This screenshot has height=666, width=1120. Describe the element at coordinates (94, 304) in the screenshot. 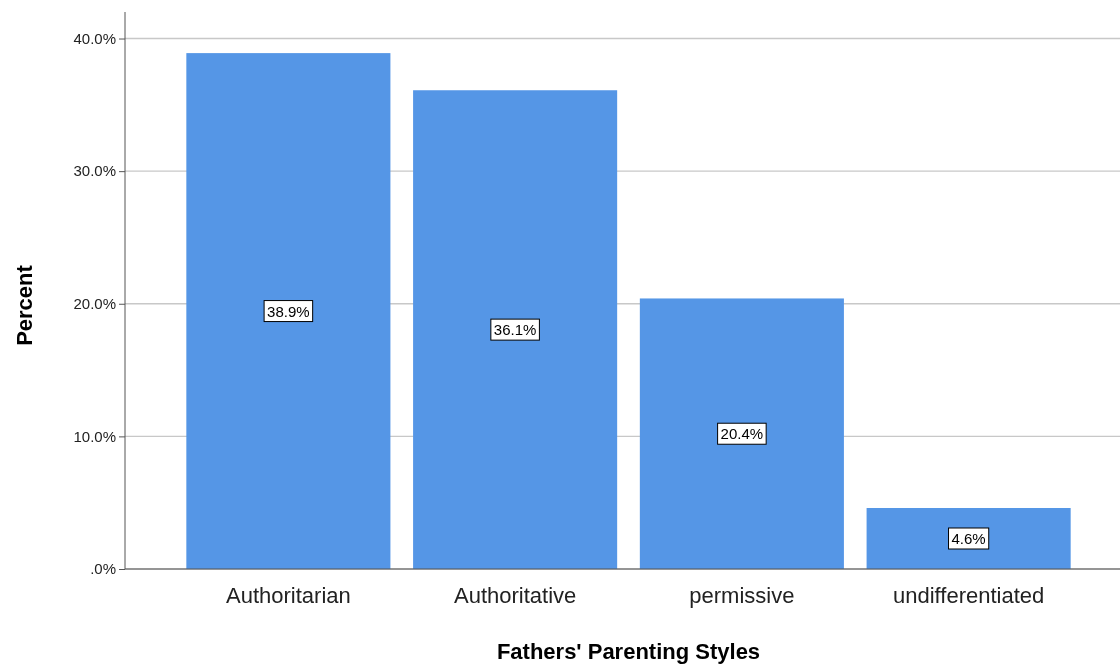

I see `y-tick-label: 20.0%` at that location.